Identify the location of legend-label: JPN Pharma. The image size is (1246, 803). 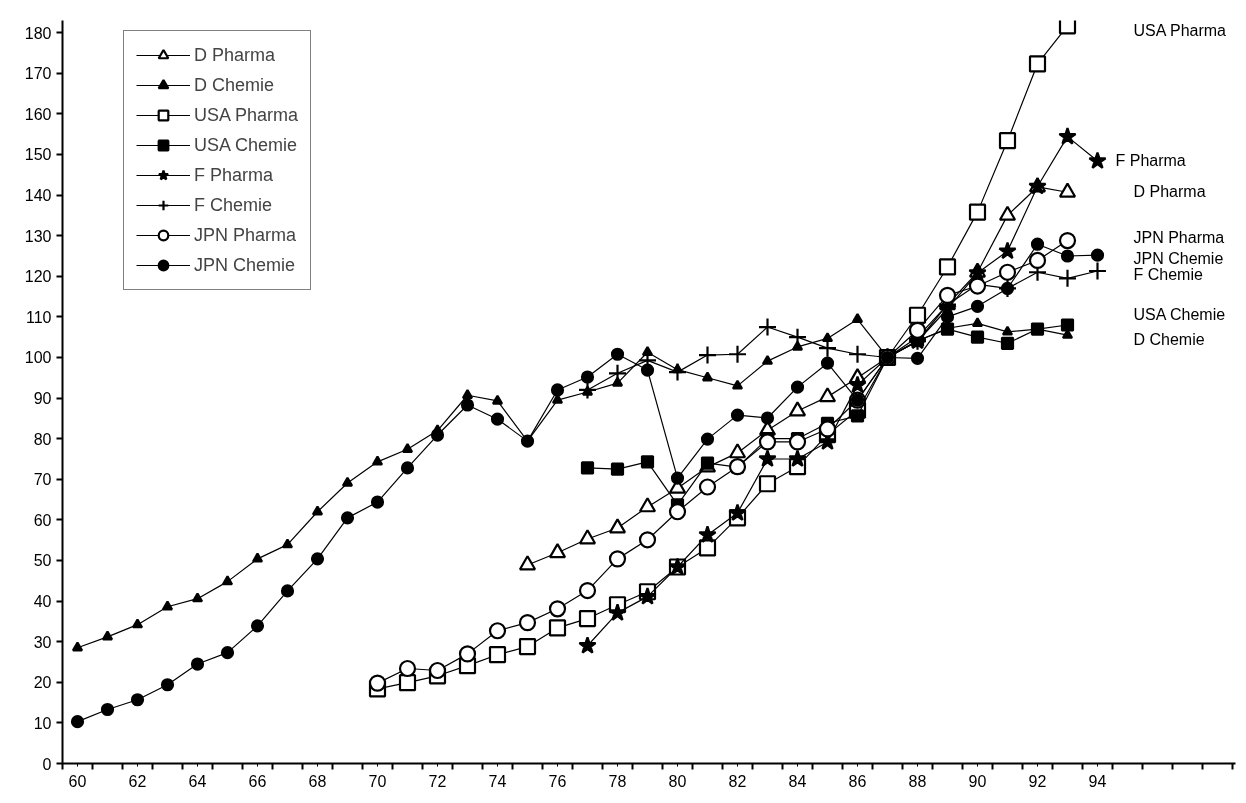
(245, 235).